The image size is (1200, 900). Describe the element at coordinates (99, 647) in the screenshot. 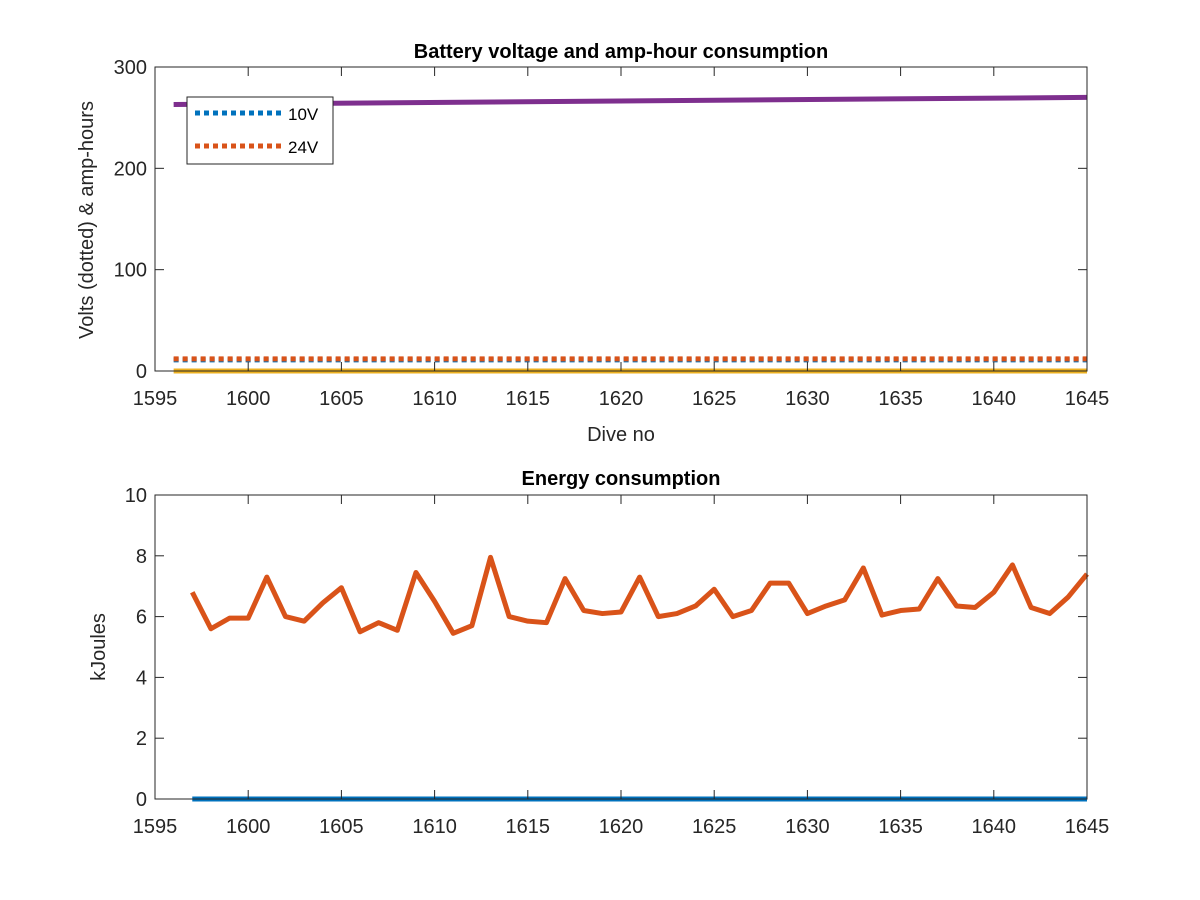

I see `energy-y-axis-label: kJoules` at that location.